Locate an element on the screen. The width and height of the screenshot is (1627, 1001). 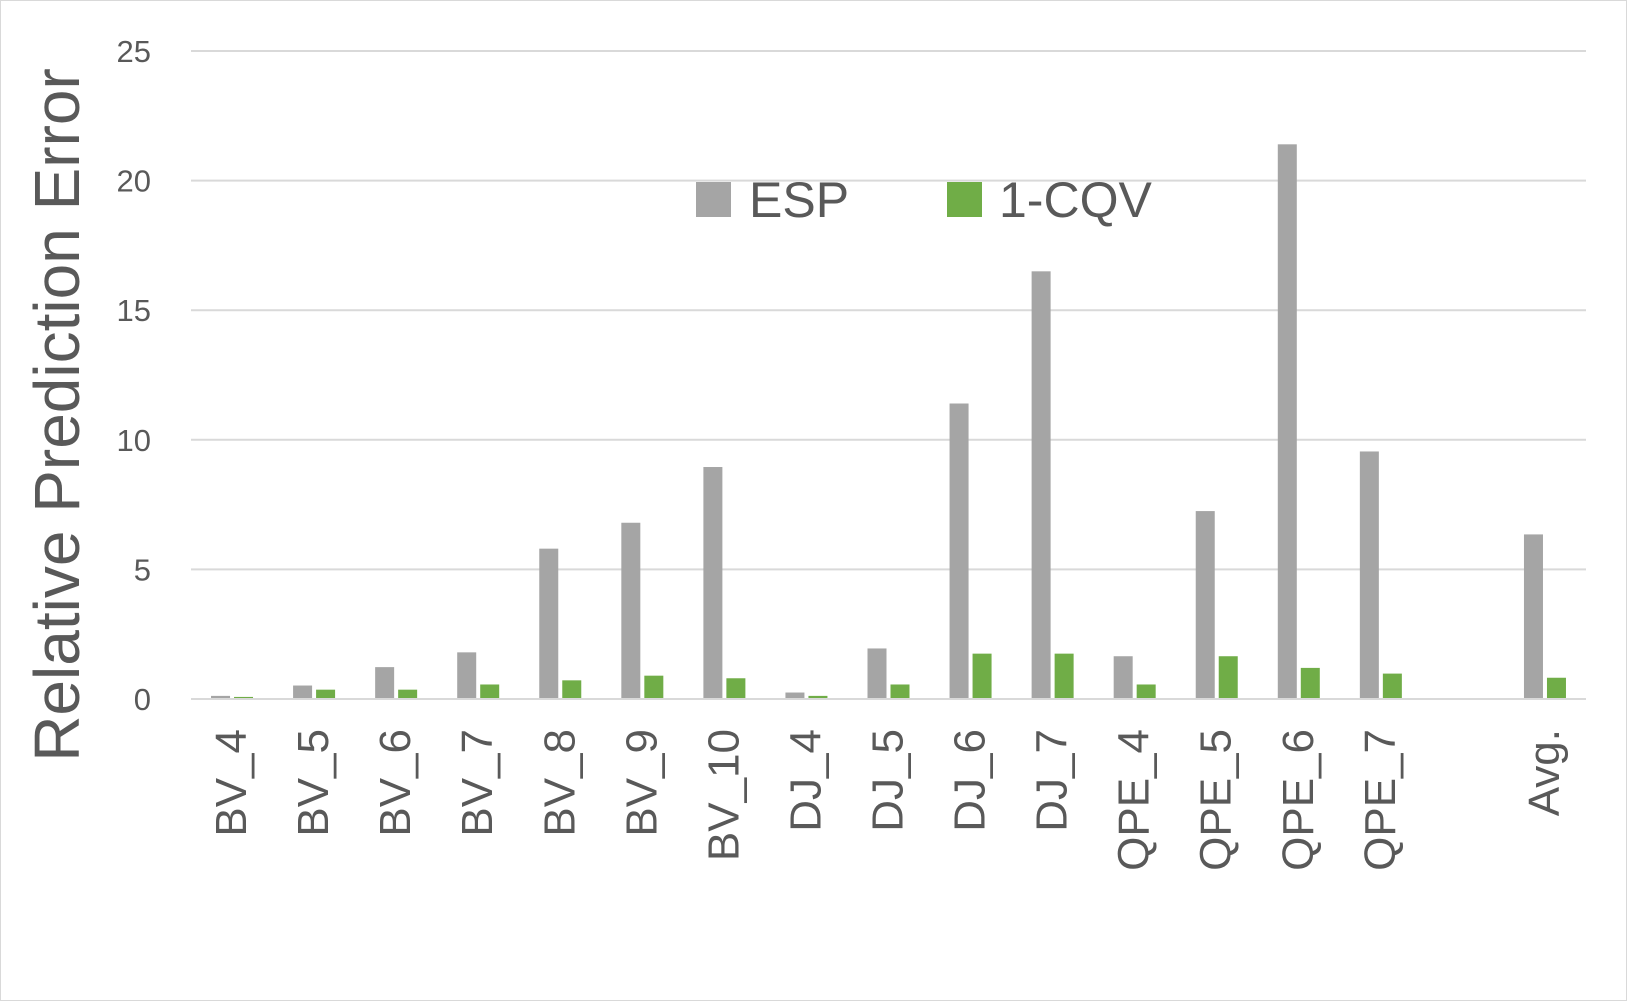
x-category-label: DJ_4 is located at coordinates (805, 780).